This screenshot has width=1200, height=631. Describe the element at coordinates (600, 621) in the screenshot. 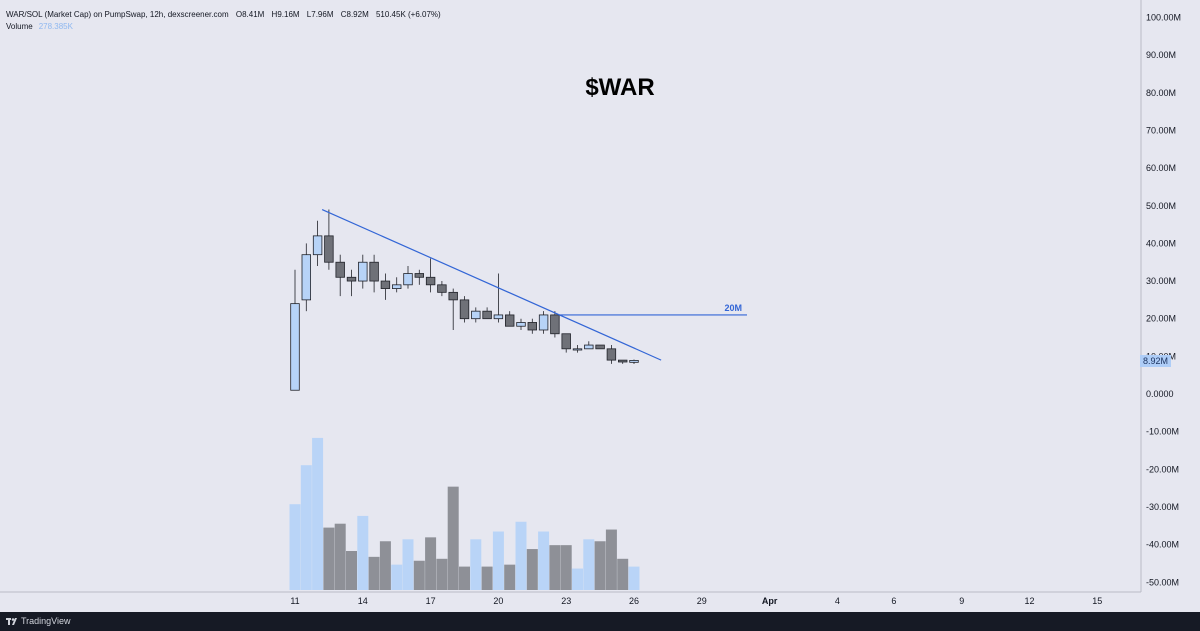

I see `footer-bar: TradingView` at that location.